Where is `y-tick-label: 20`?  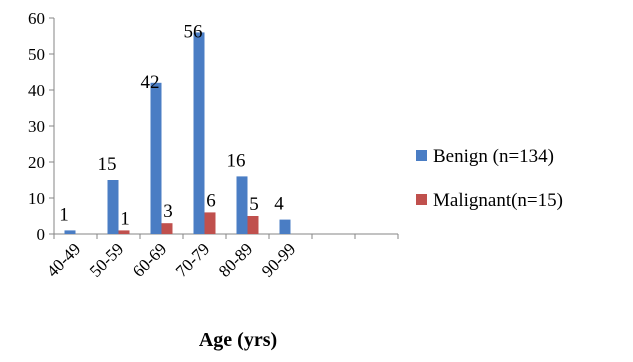
y-tick-label: 20 is located at coordinates (36, 162).